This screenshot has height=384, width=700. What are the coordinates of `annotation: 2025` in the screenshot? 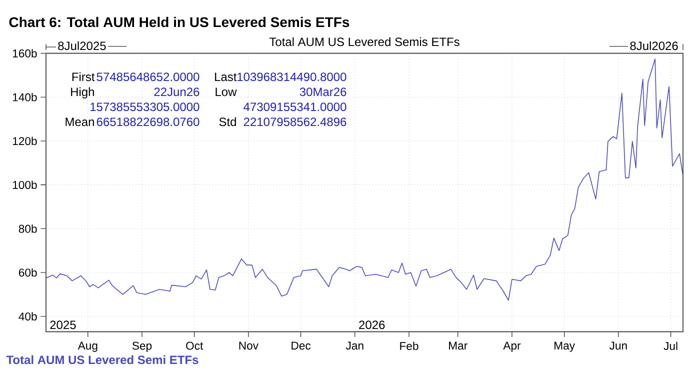 It's located at (63, 325).